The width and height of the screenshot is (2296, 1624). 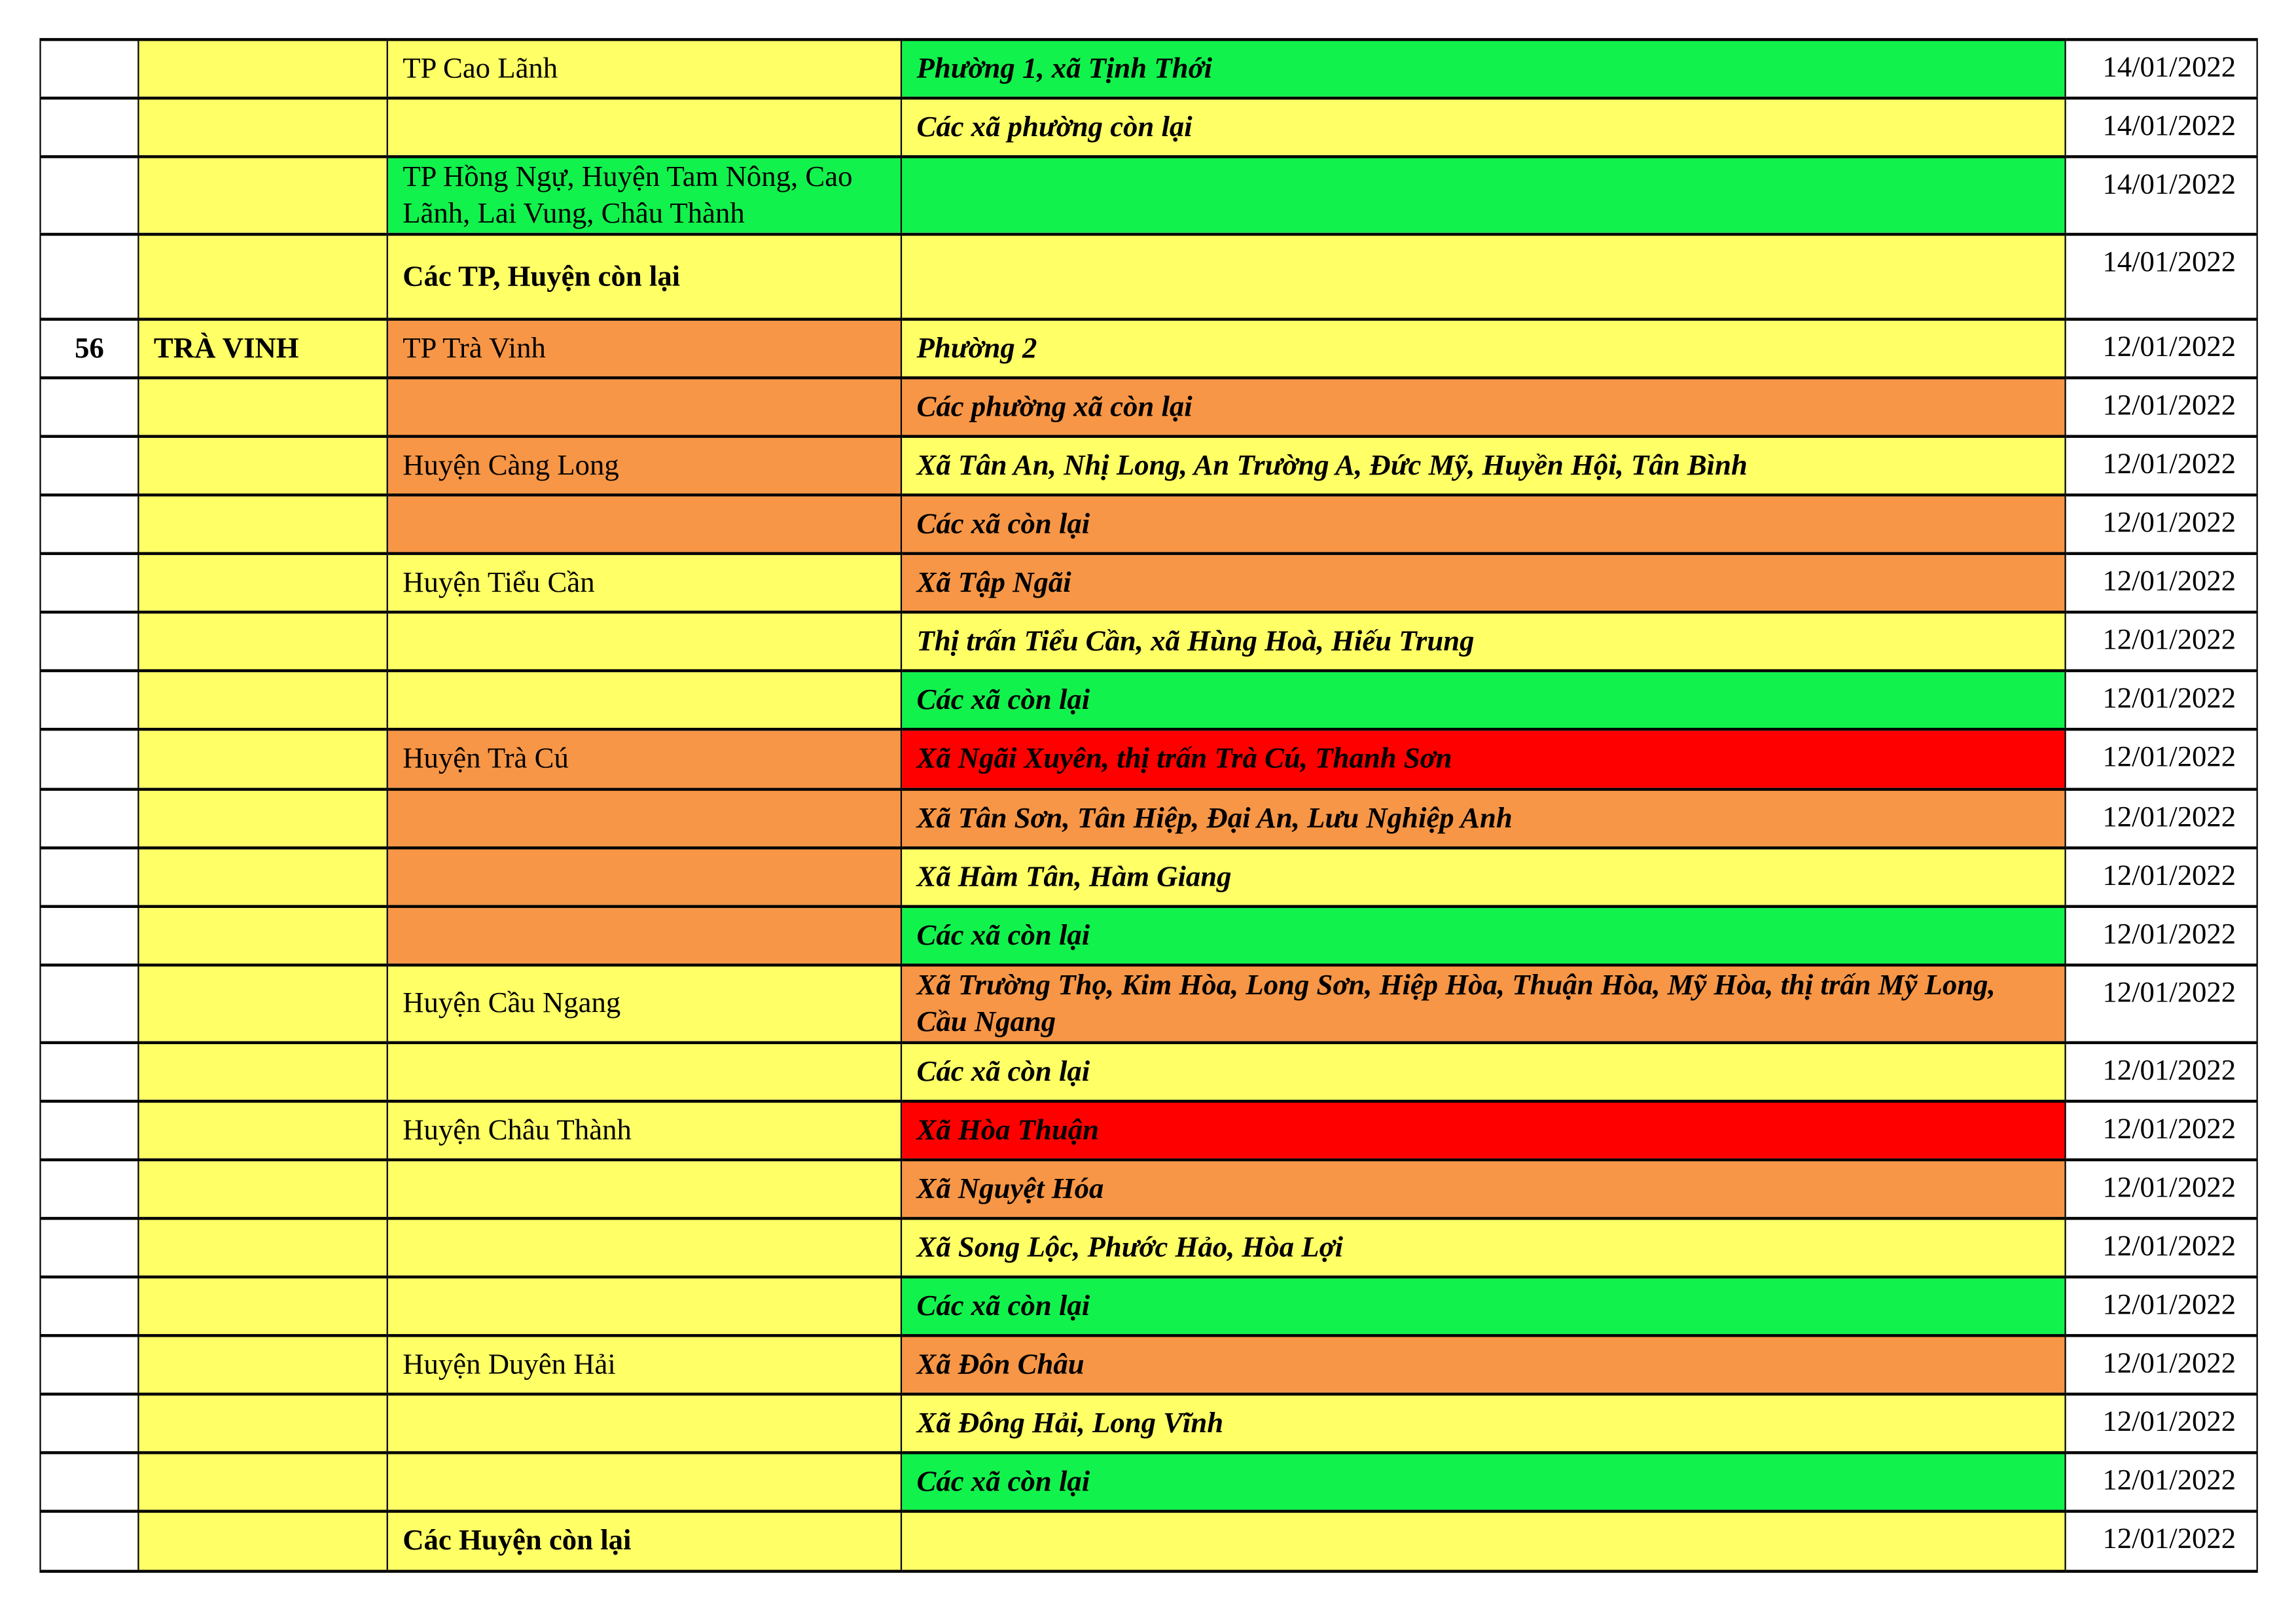 I want to click on district-cell: Huyện Châu Thành, so click(x=644, y=1131).